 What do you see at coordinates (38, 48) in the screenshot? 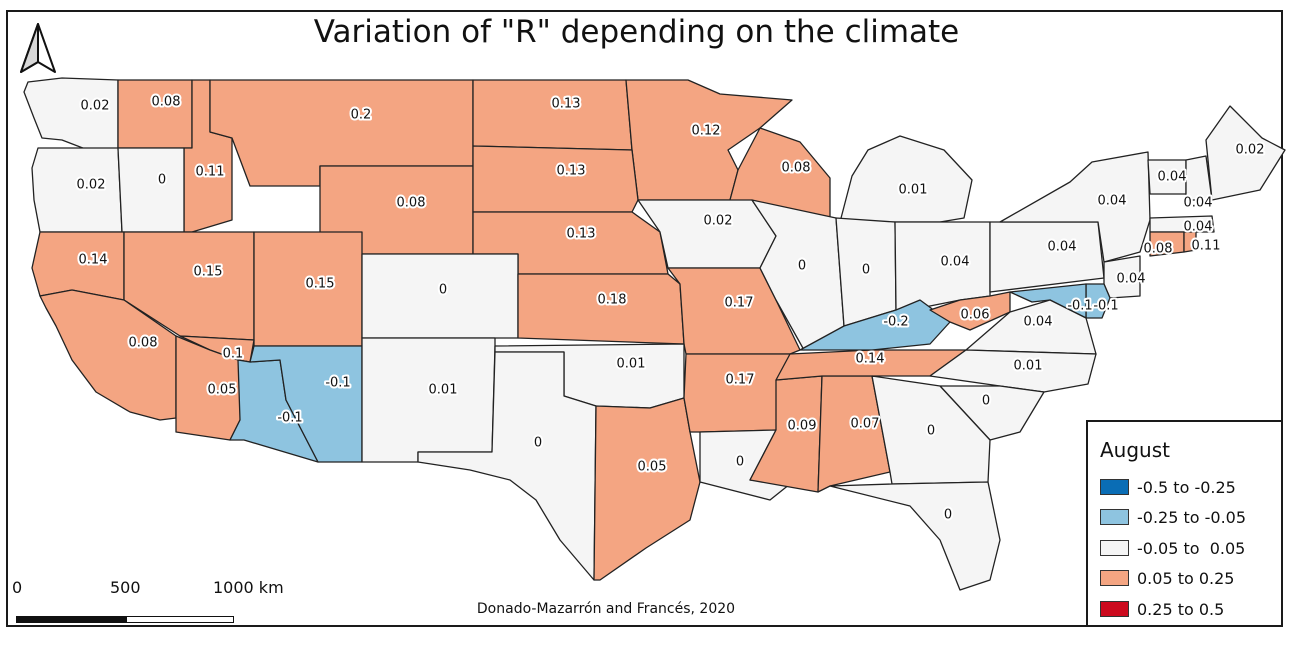
I see `north-arrow-icon` at bounding box center [38, 48].